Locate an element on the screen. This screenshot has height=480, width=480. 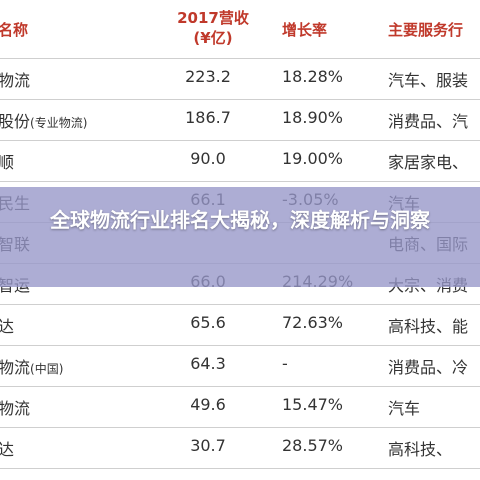
banner-title: 全球物流行业排名大揭秘，深度解析与洞察 is located at coordinates (240, 220).